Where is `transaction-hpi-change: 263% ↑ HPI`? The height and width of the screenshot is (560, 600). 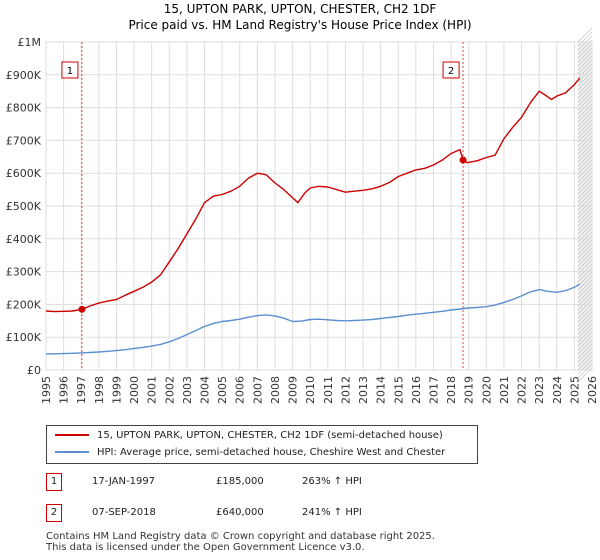 transaction-hpi-change: 263% ↑ HPI is located at coordinates (332, 481).